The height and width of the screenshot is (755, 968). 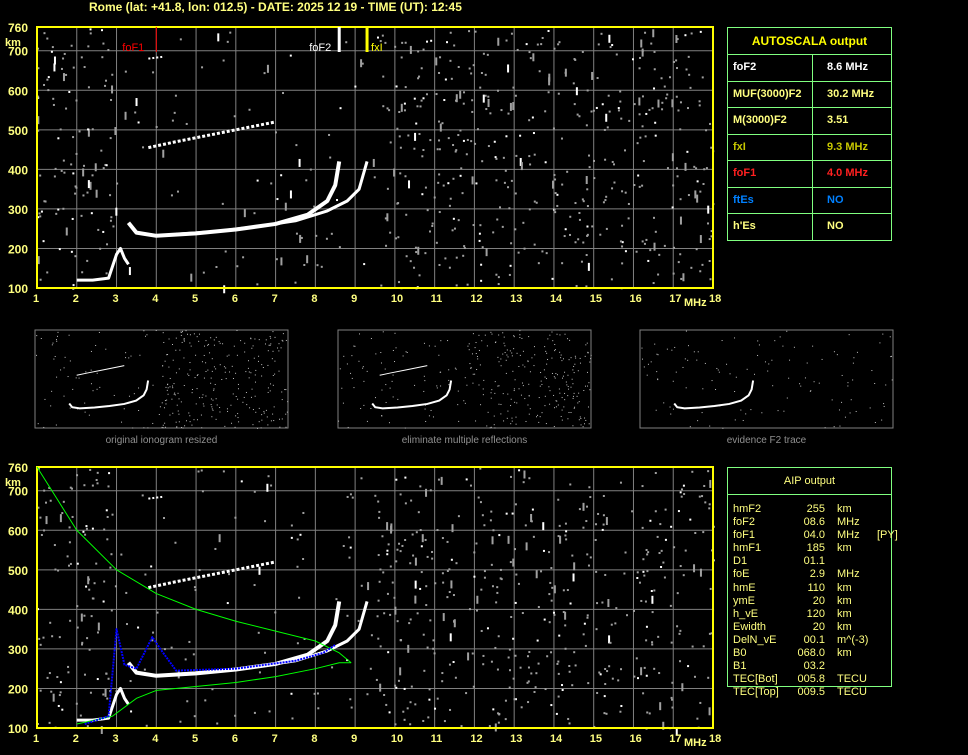 I want to click on y-tick-label: 500, so click(x=18, y=571).